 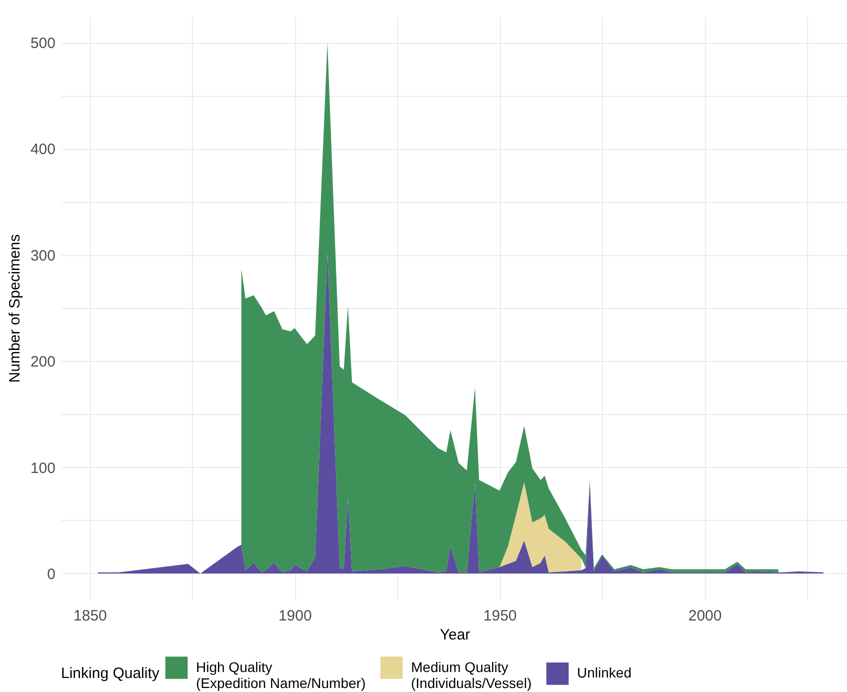 I want to click on y-tick-label: 500, so click(x=43, y=43).